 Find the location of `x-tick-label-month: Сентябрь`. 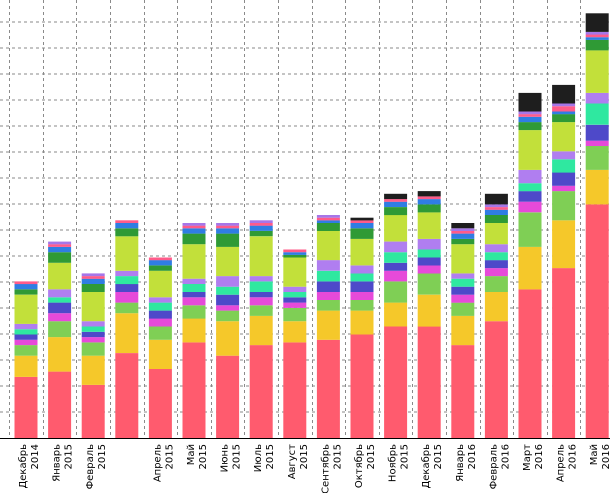

x-tick-label-month: Сентябрь is located at coordinates (325, 468).